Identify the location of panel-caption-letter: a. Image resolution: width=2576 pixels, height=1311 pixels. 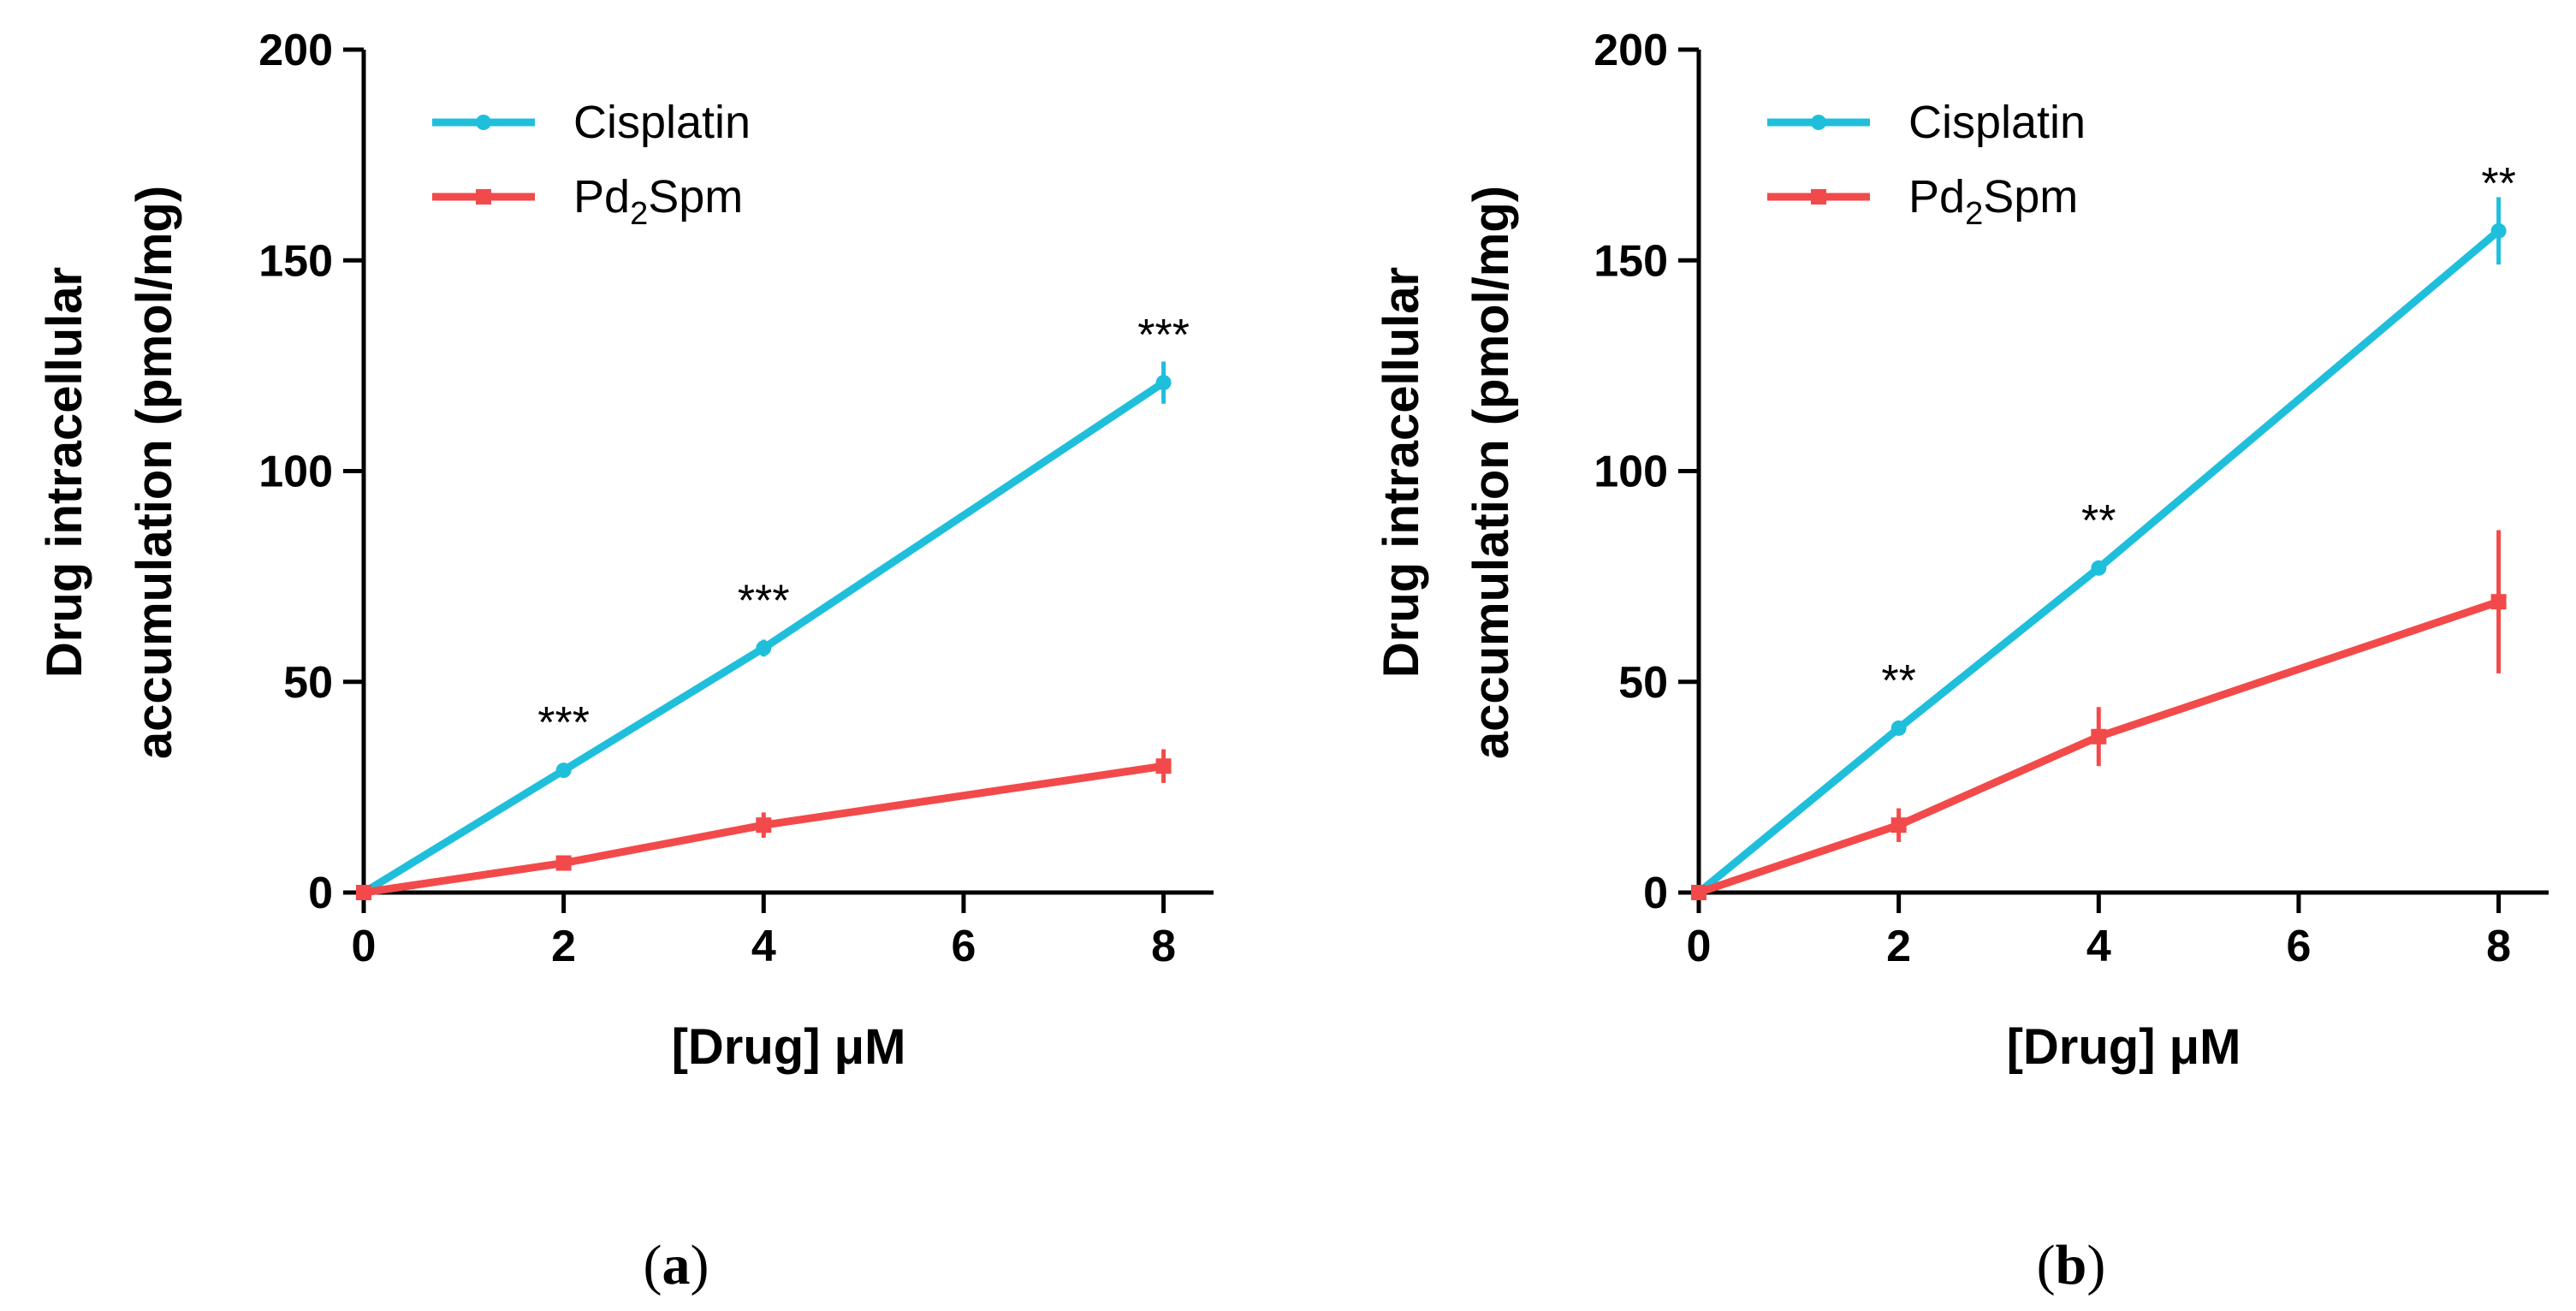
(676, 1265).